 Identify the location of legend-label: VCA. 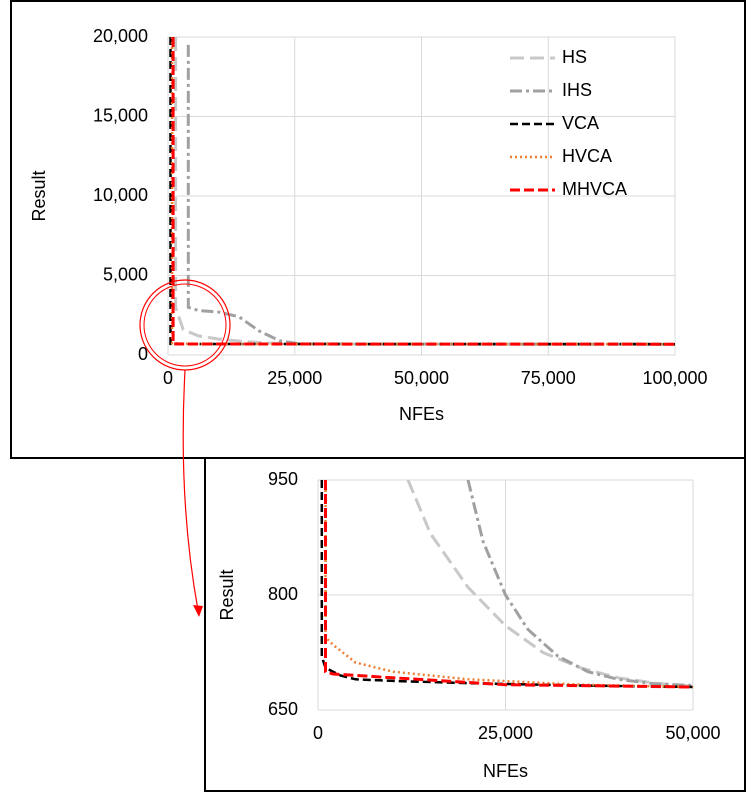
(580, 123).